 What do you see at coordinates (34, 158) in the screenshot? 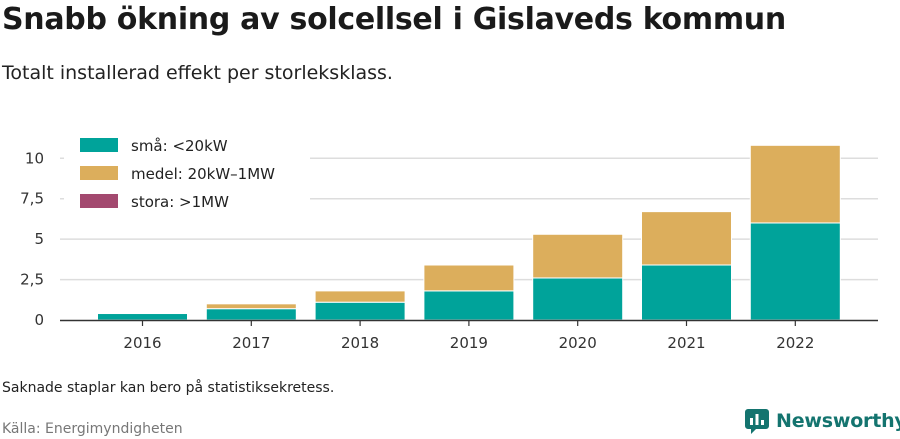
I see `y-tick-label: 10` at bounding box center [34, 158].